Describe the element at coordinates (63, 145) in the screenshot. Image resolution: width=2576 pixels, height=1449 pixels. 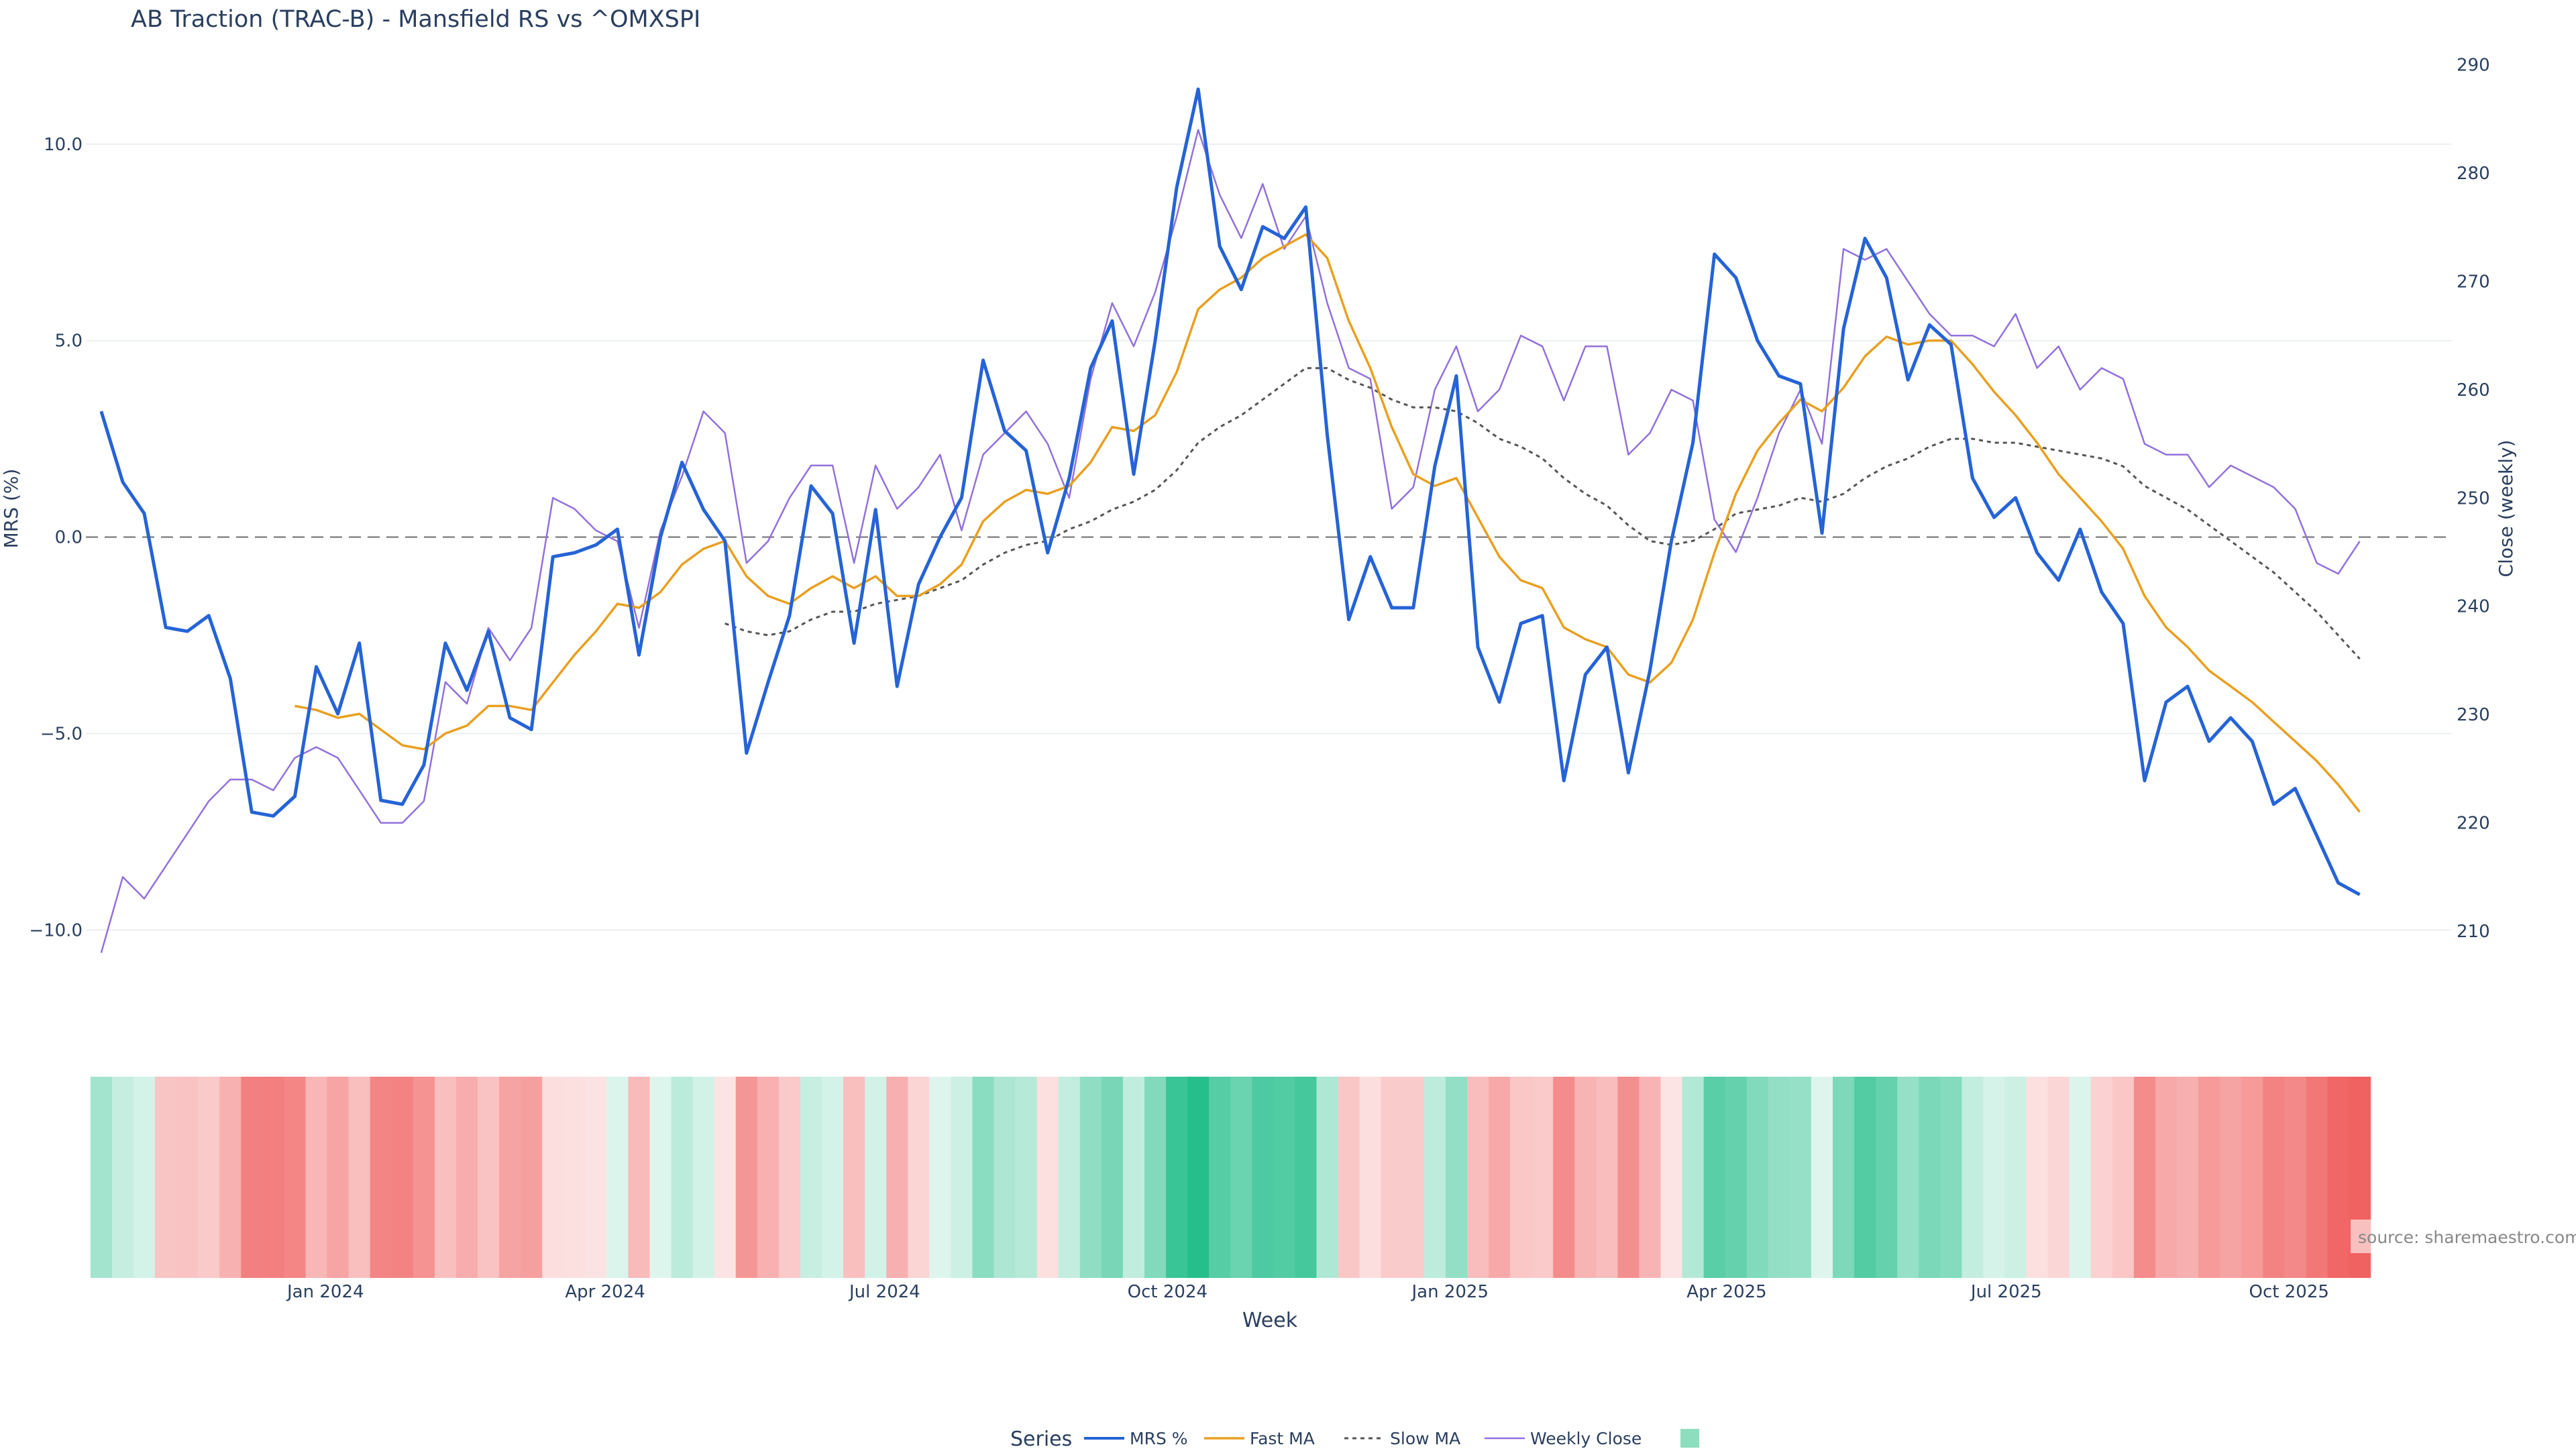
I see `y-tick-label-left: 10.0` at that location.